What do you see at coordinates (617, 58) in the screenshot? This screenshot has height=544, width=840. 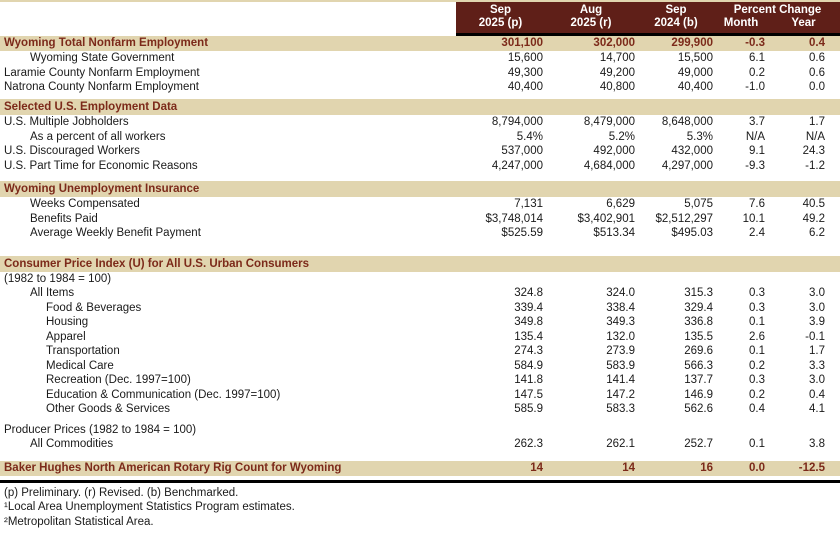 I see `value-cell: 14,700` at bounding box center [617, 58].